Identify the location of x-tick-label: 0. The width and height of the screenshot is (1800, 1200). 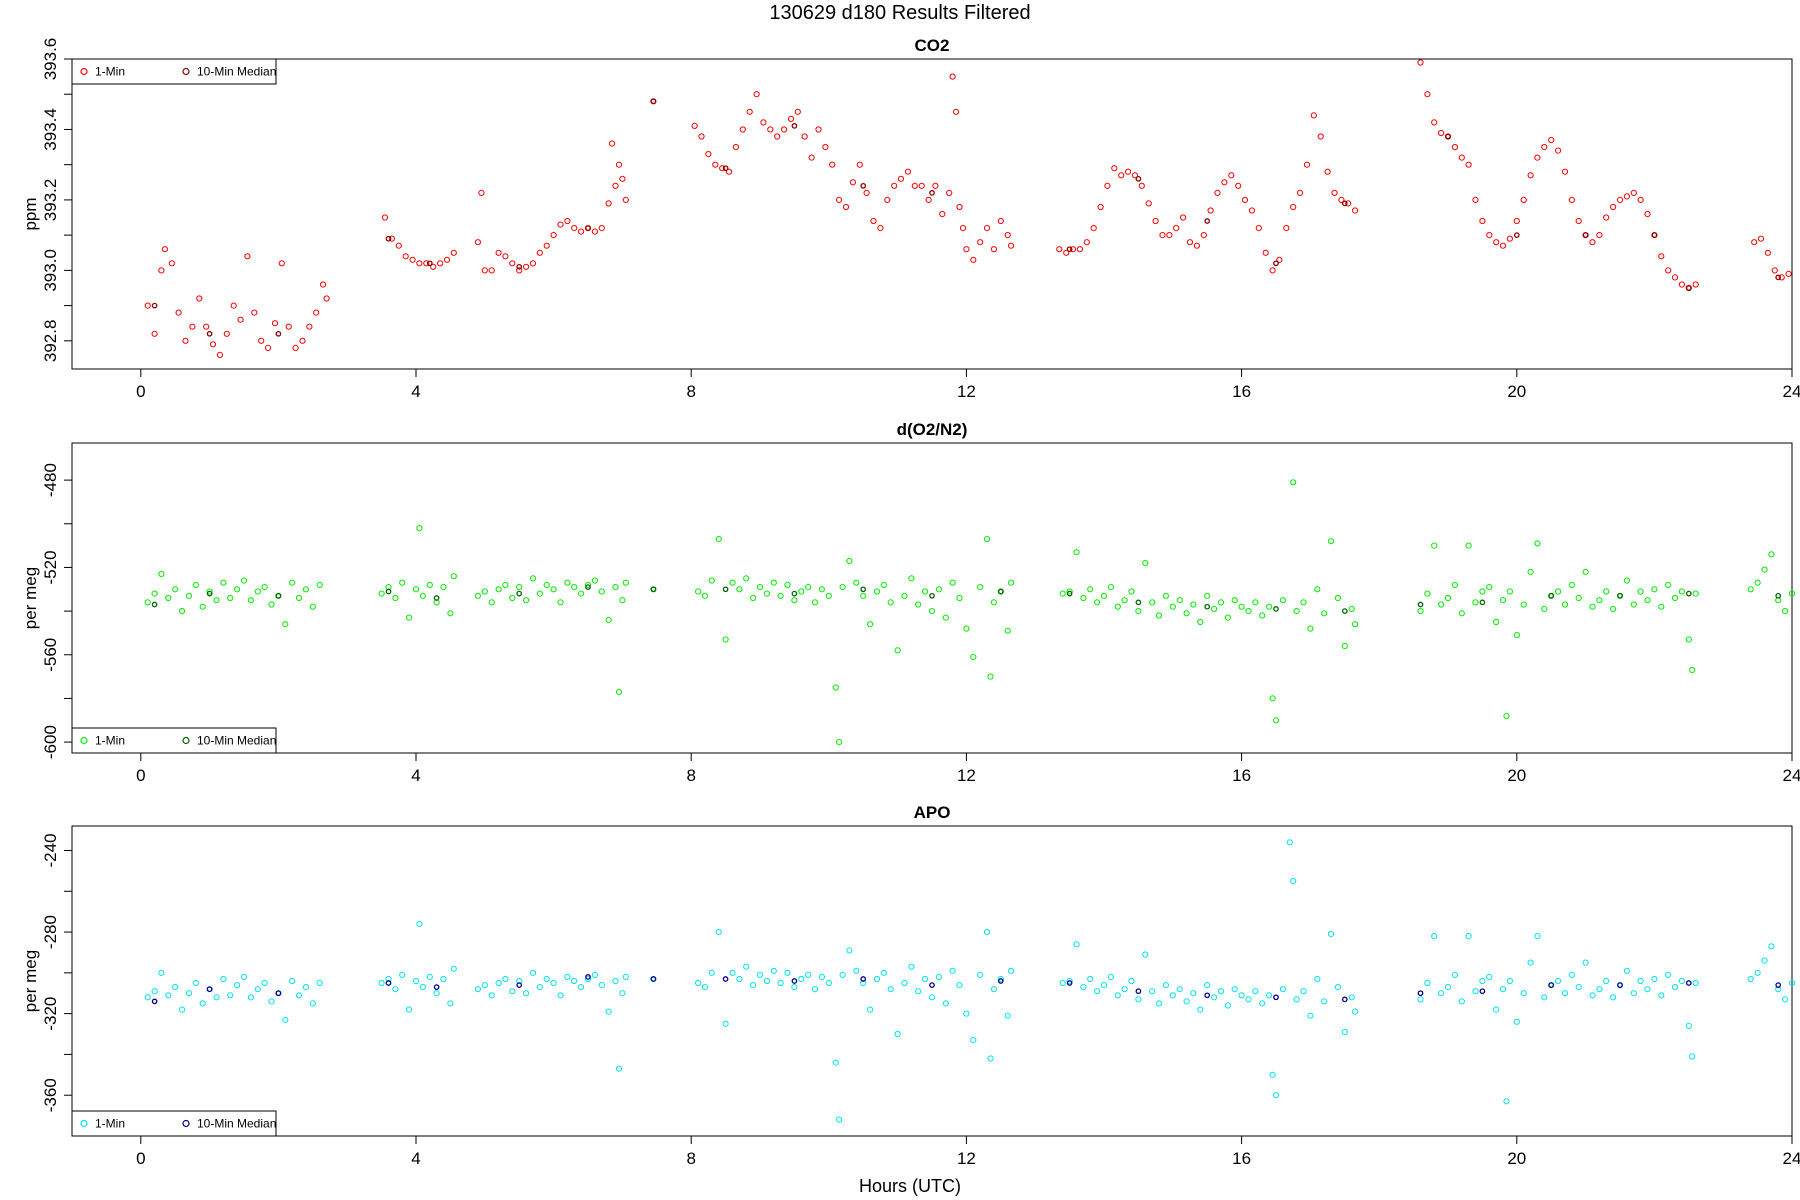
(140, 1158).